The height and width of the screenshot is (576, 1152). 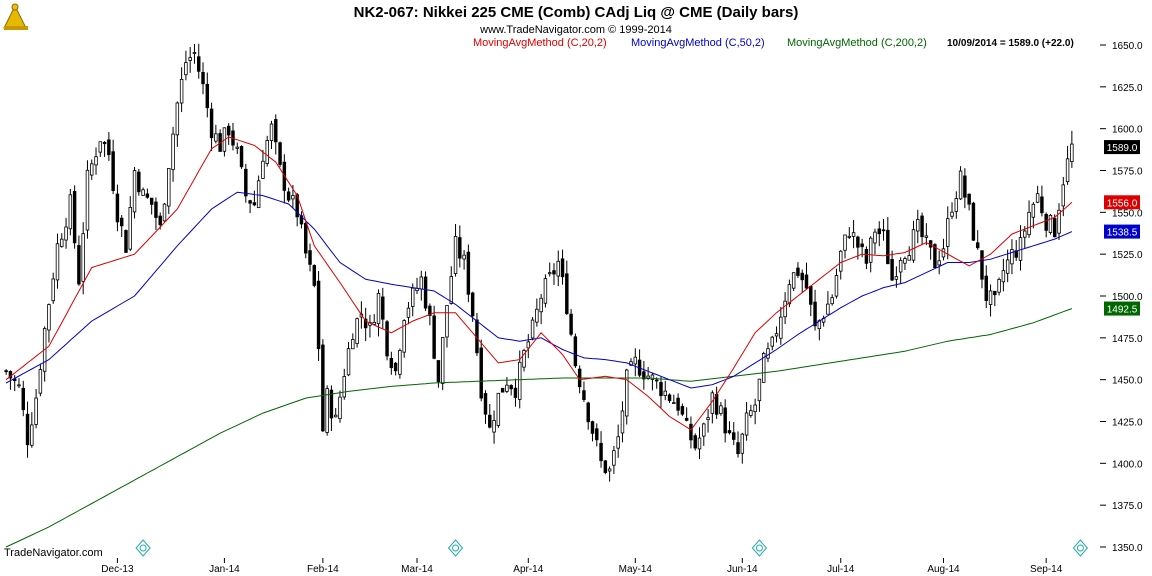 What do you see at coordinates (417, 569) in the screenshot?
I see `x-tick-label: Mar-14` at bounding box center [417, 569].